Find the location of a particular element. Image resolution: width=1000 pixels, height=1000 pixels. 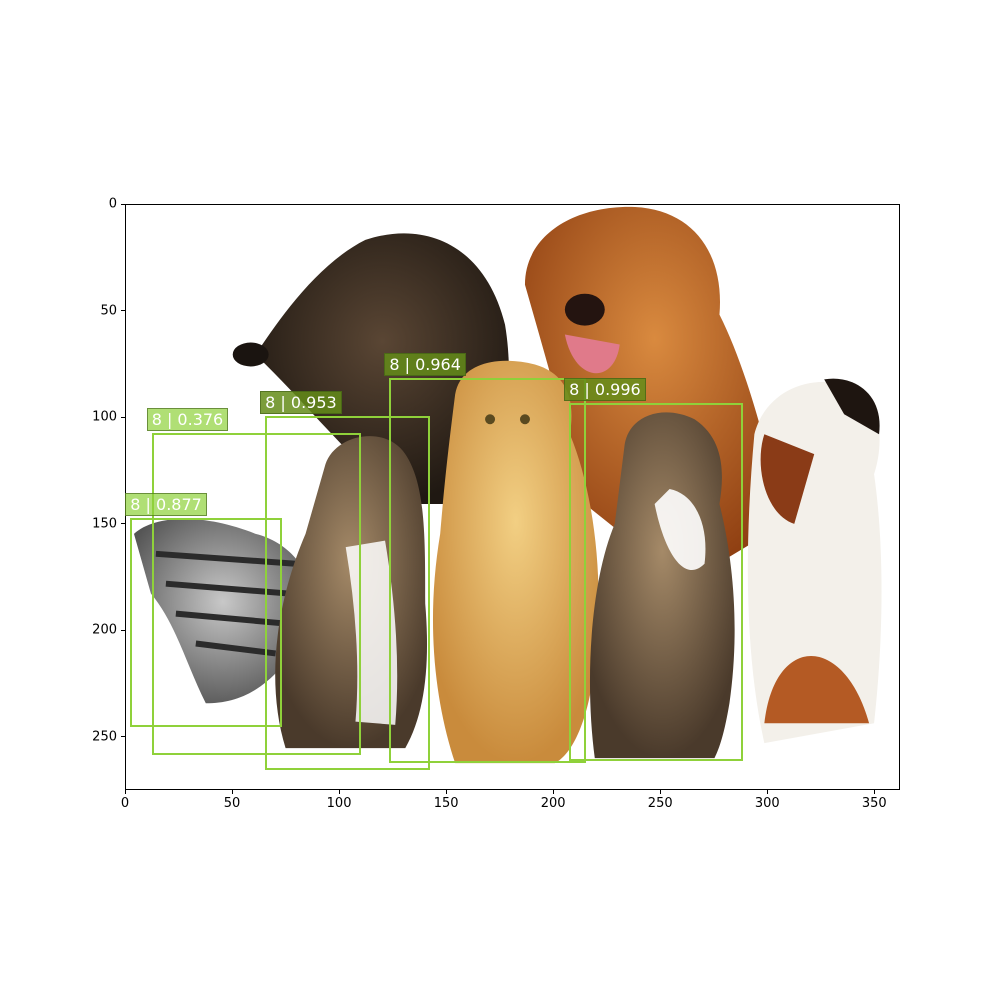

detection-label: 8 | 0.376 is located at coordinates (187, 419).